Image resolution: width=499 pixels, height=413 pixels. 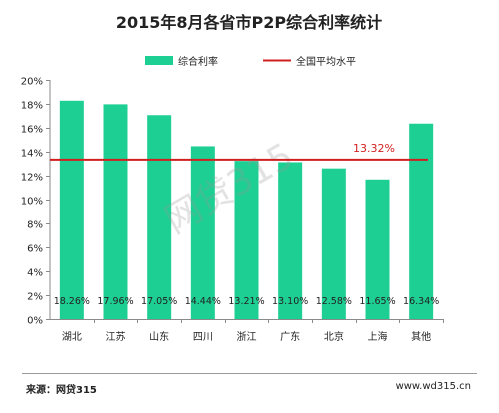 I want to click on y-tick-label: 14%, so click(x=32, y=154).